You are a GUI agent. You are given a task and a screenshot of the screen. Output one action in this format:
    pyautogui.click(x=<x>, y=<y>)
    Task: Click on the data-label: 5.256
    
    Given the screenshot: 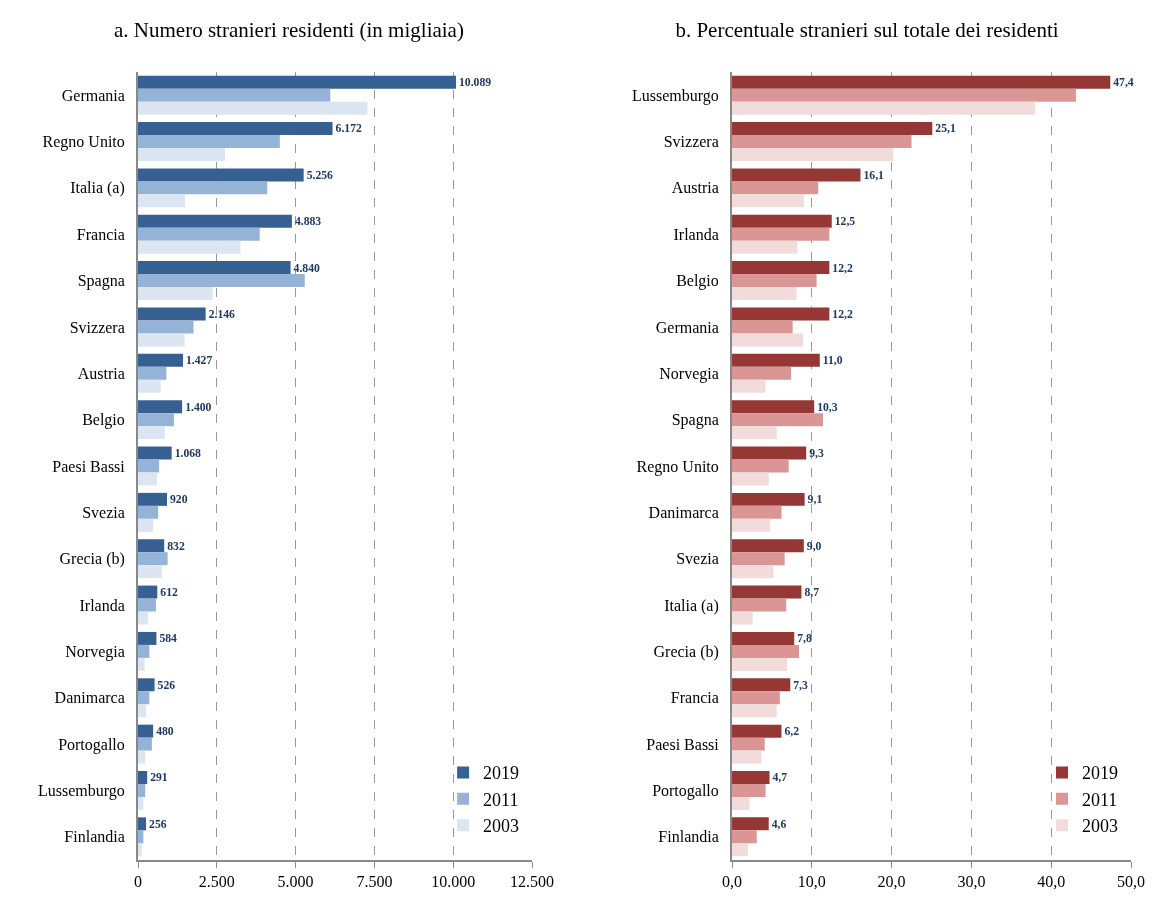 What is the action you would take?
    pyautogui.click(x=320, y=175)
    